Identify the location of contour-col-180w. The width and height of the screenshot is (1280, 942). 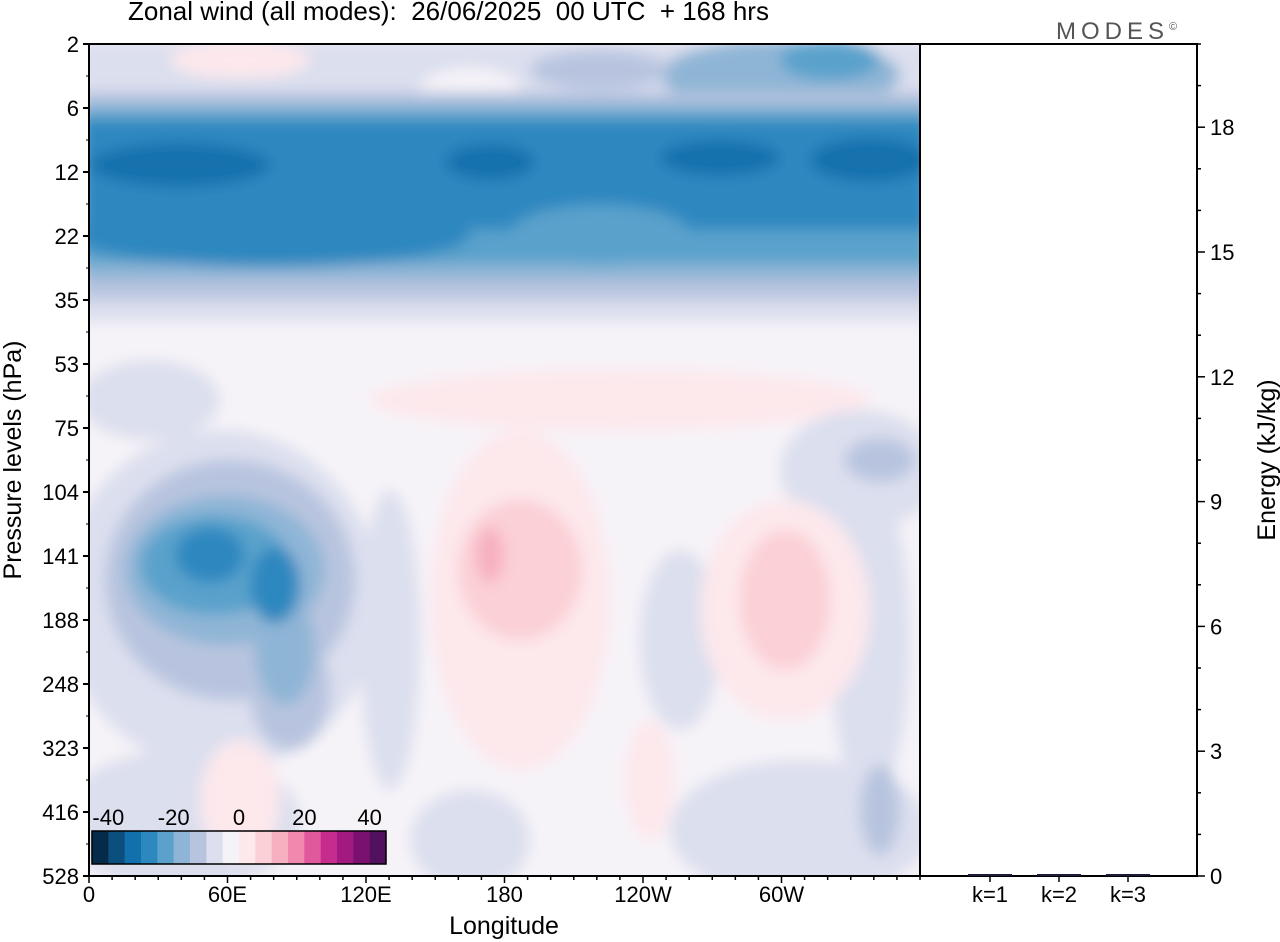
(680, 640).